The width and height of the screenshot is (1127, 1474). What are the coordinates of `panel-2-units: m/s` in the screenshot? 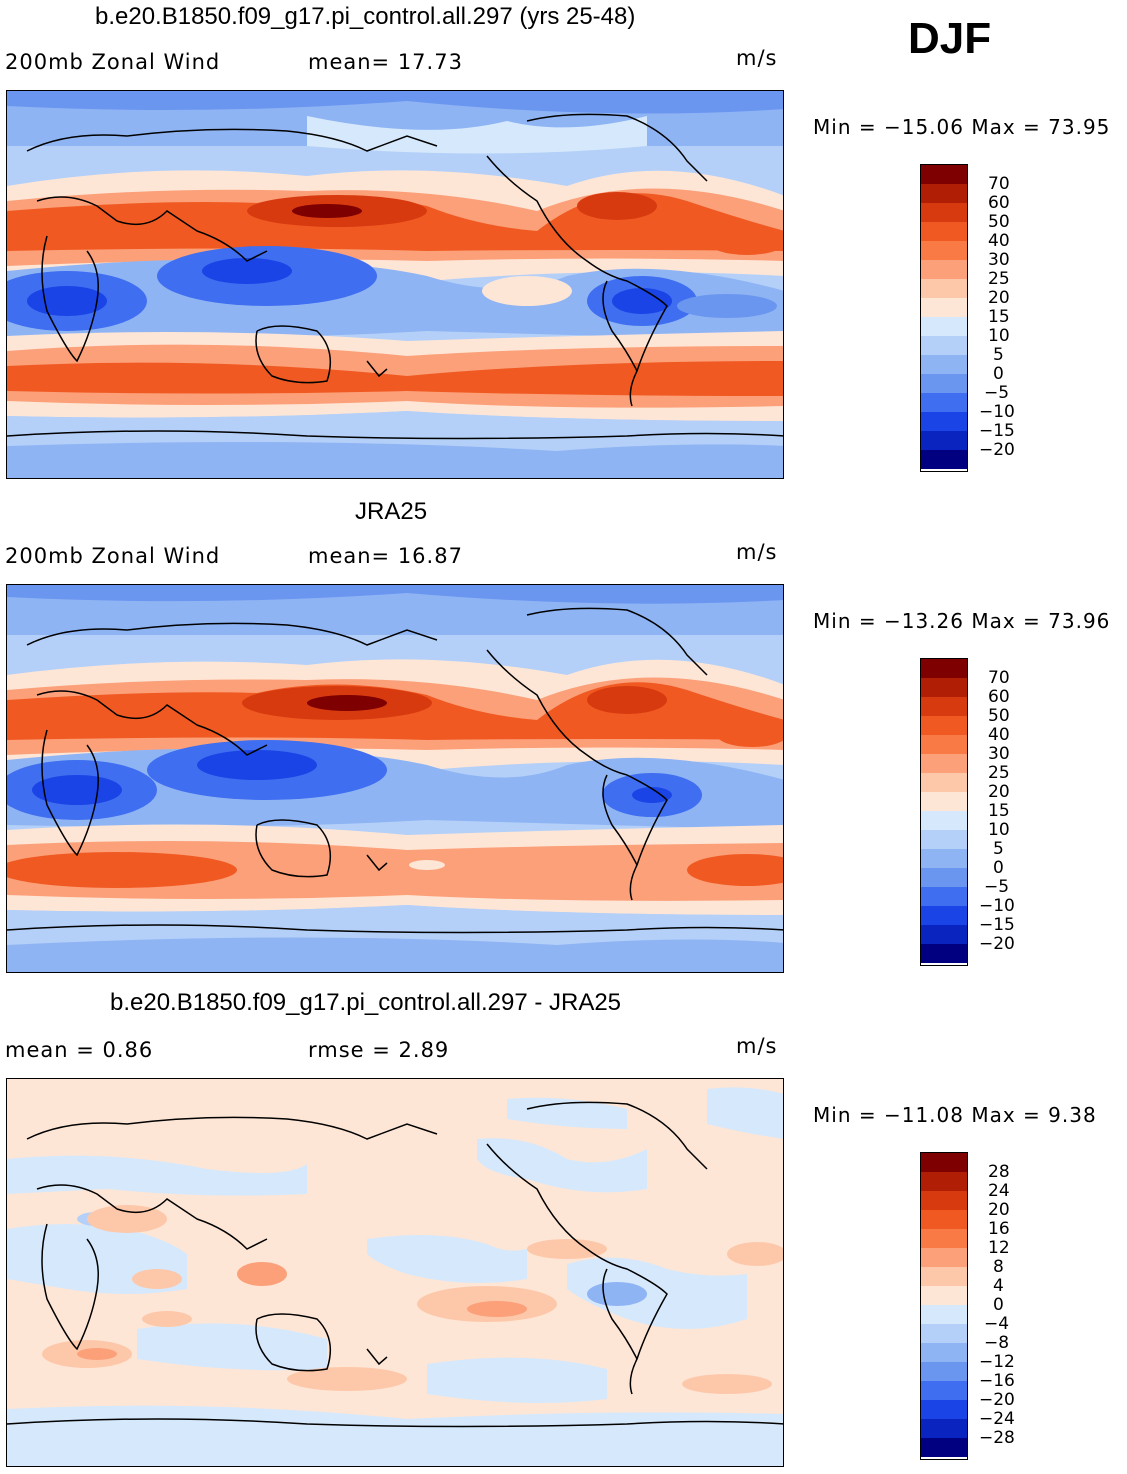 It's located at (757, 552).